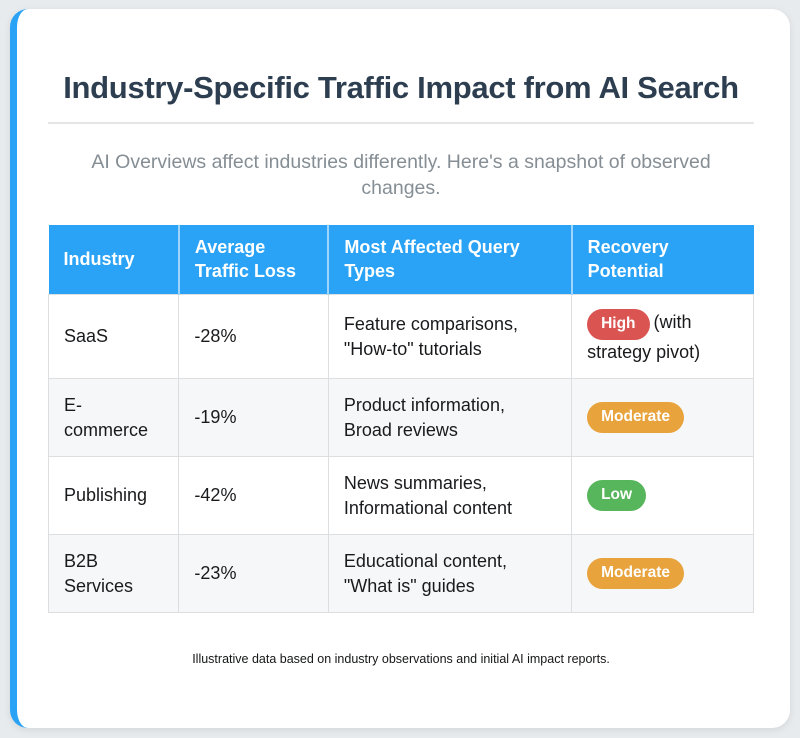 The image size is (800, 738). Describe the element at coordinates (662, 496) in the screenshot. I see `recovery-cell: Low` at that location.